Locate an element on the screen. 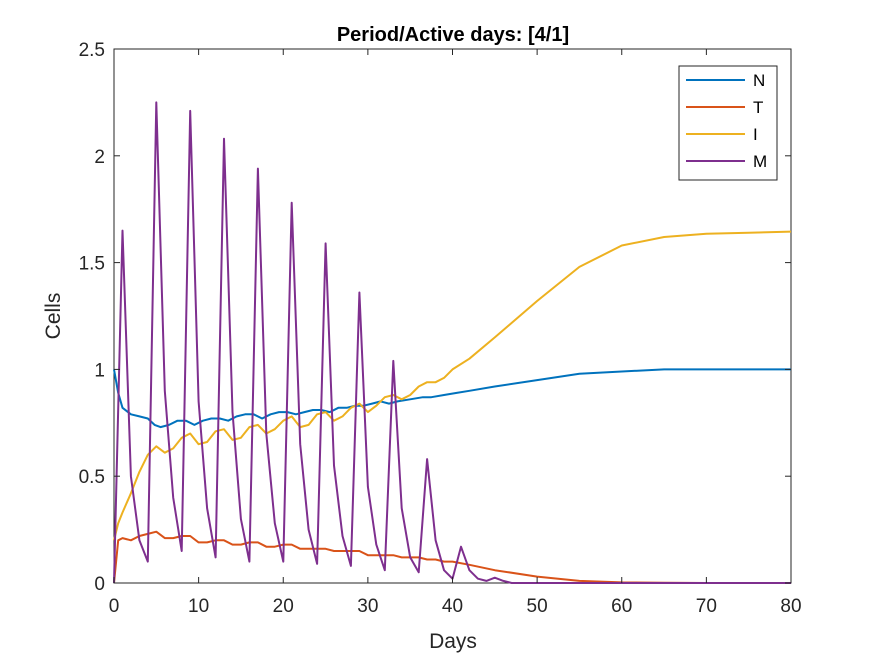 This screenshot has height=656, width=875. y-tick-label: 2 is located at coordinates (99, 157).